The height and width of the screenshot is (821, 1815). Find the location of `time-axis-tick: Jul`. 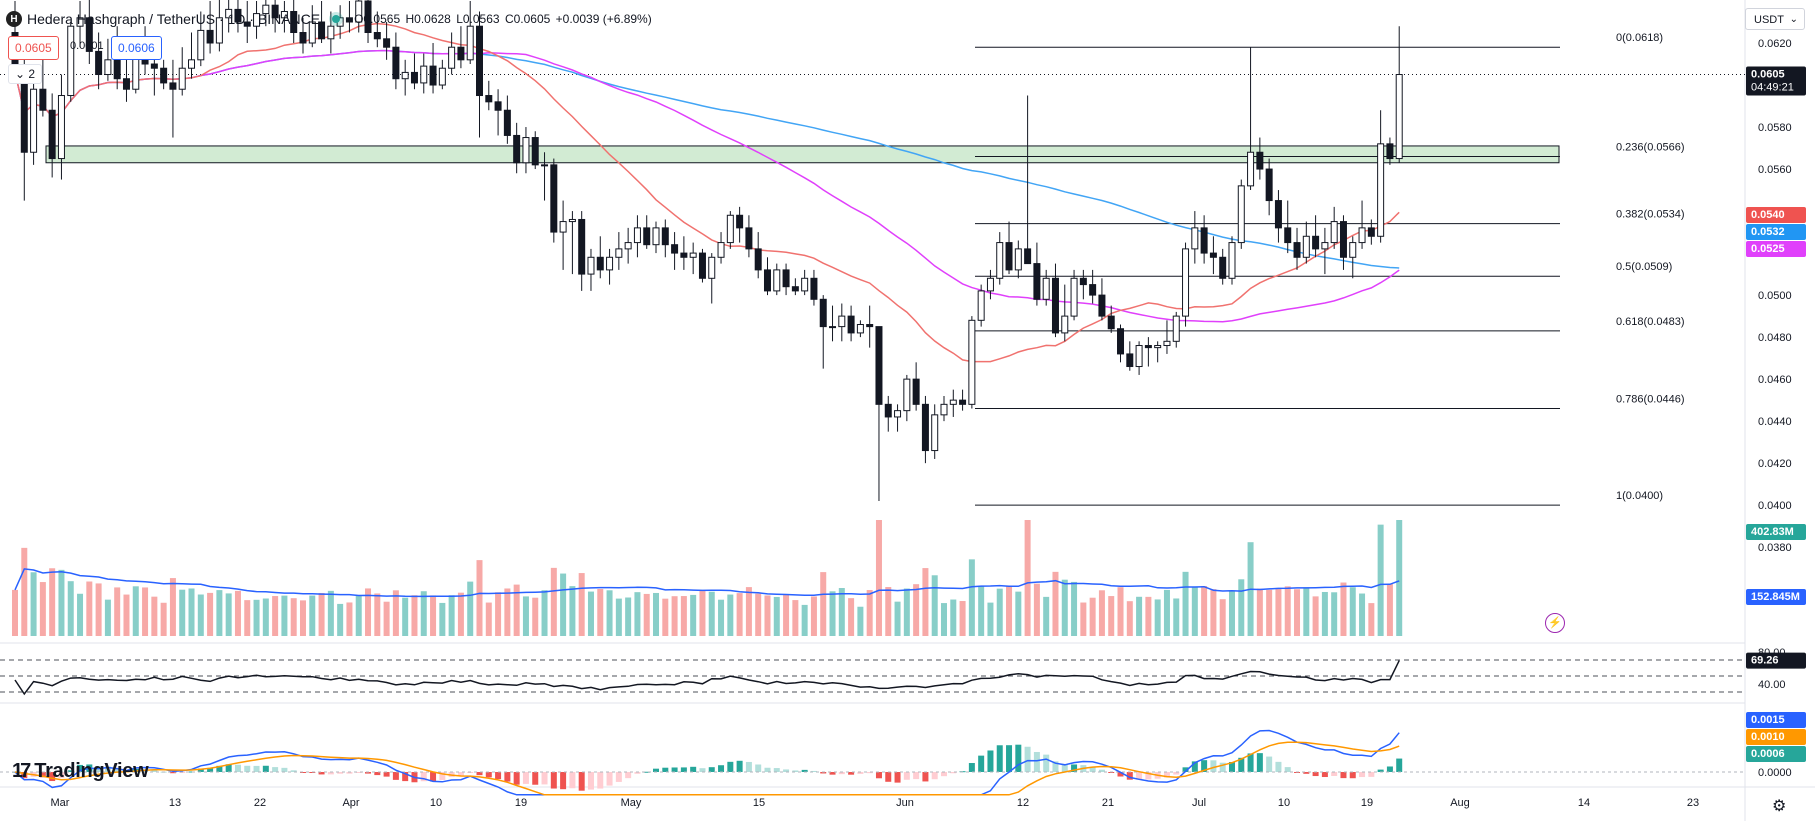

time-axis-tick: Jul is located at coordinates (1199, 803).